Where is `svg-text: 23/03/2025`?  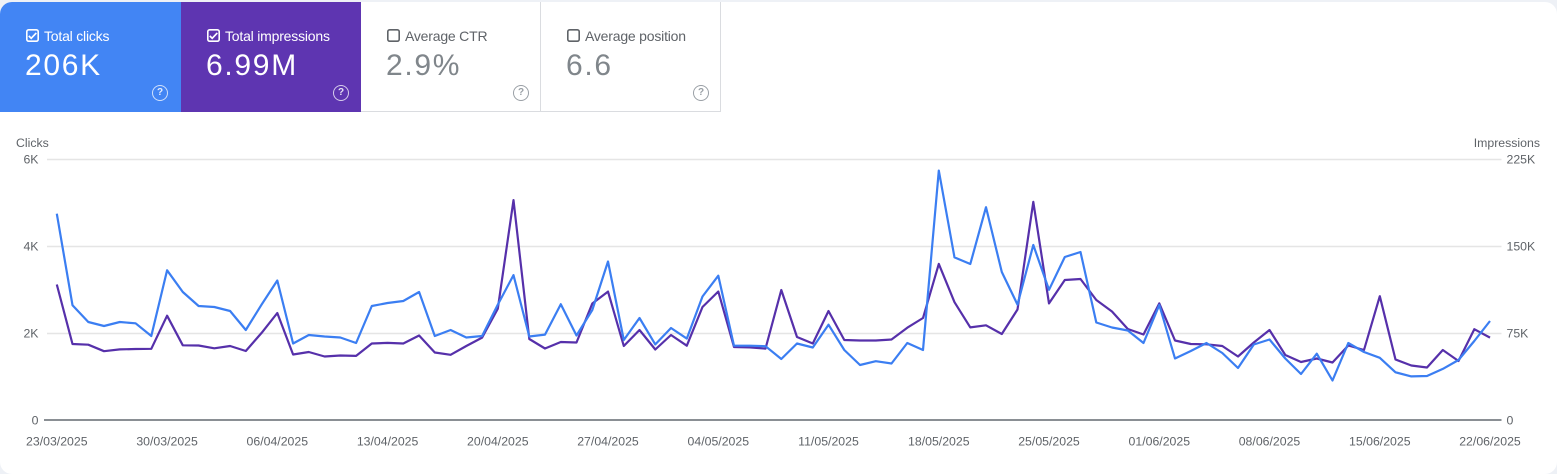
svg-text: 23/03/2025 is located at coordinates (57, 442).